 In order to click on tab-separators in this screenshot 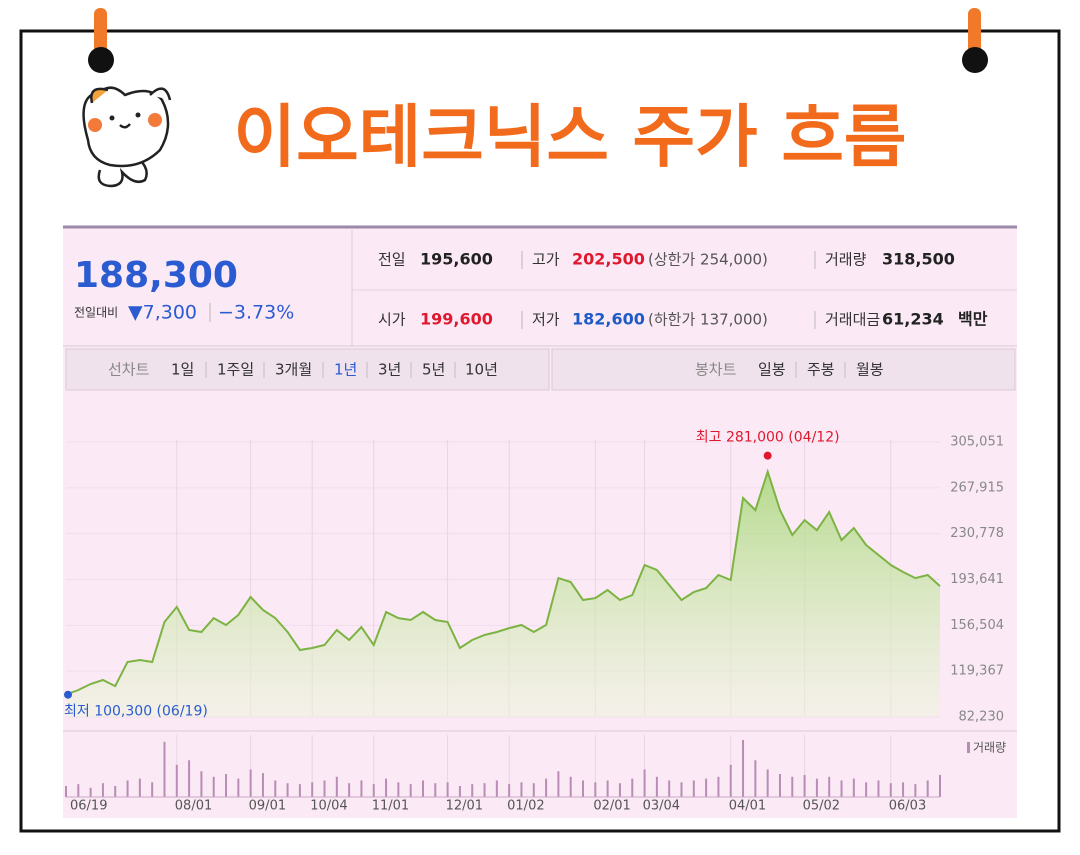, I will do `click(525, 370)`.